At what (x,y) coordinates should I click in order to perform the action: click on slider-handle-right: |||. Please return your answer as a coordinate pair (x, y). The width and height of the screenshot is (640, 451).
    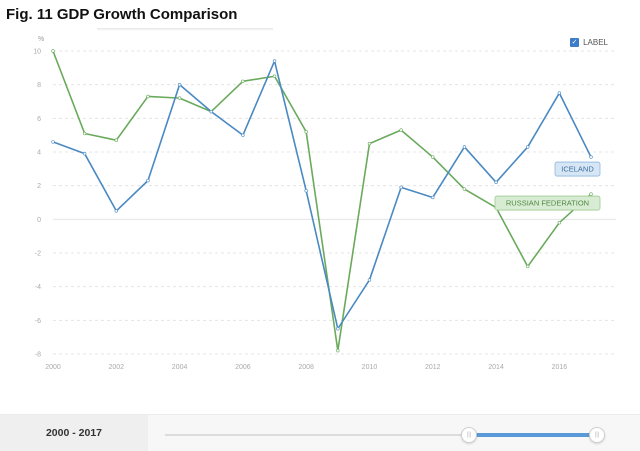
    Looking at the image, I should click on (597, 435).